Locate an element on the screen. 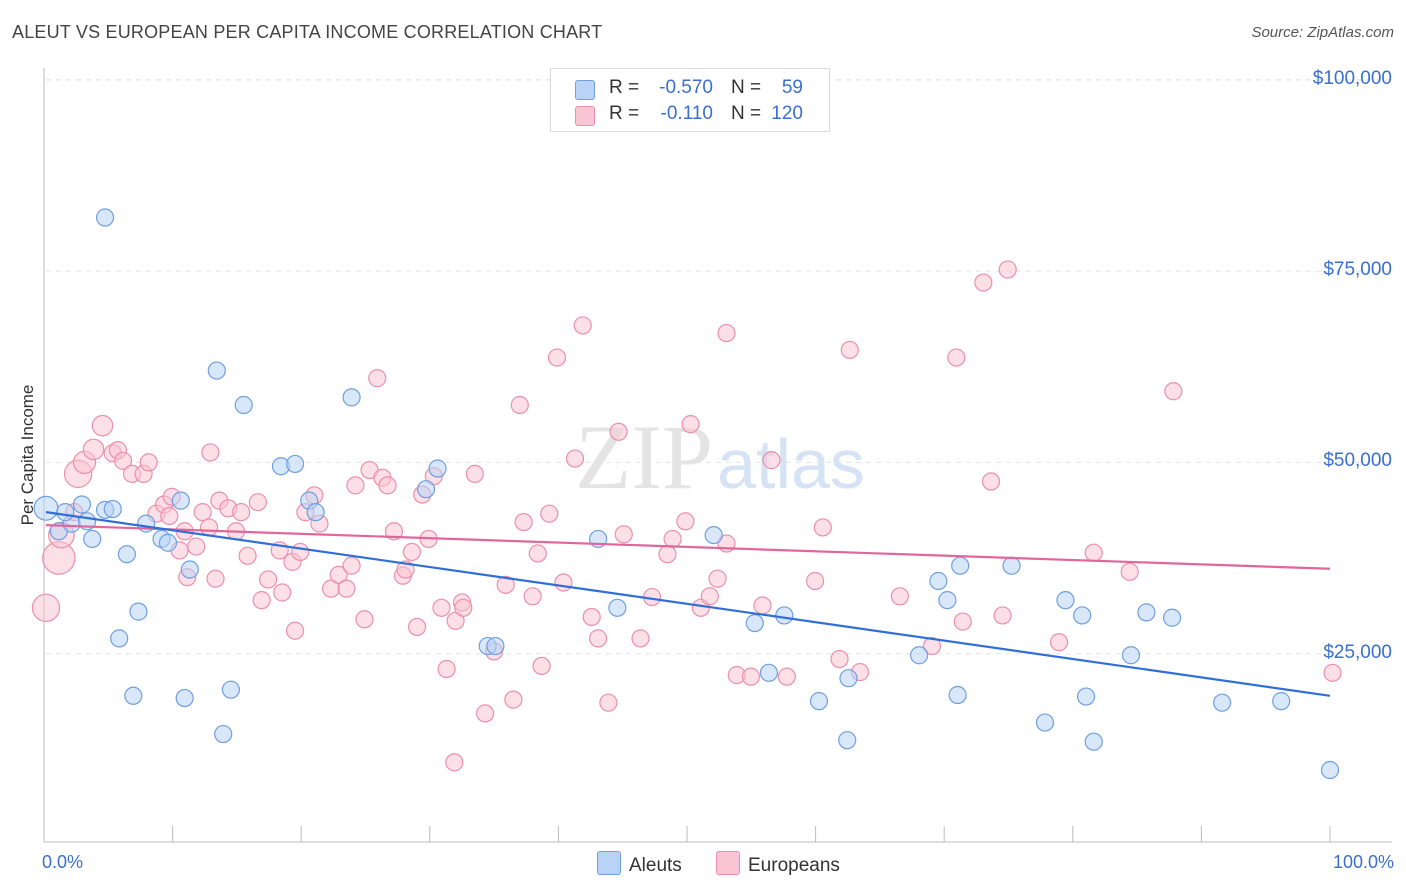 The width and height of the screenshot is (1406, 892). r-label: R = is located at coordinates (624, 87).